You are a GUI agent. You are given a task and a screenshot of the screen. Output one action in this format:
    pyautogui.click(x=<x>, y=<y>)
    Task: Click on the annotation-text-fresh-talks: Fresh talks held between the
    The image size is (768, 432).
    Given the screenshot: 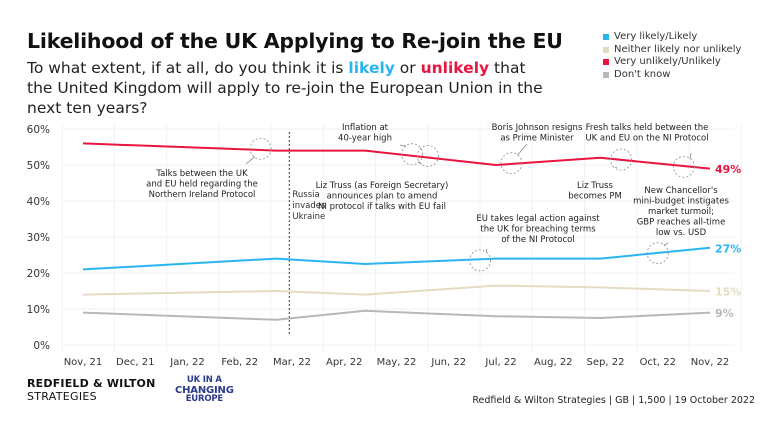 What is the action you would take?
    pyautogui.click(x=647, y=128)
    